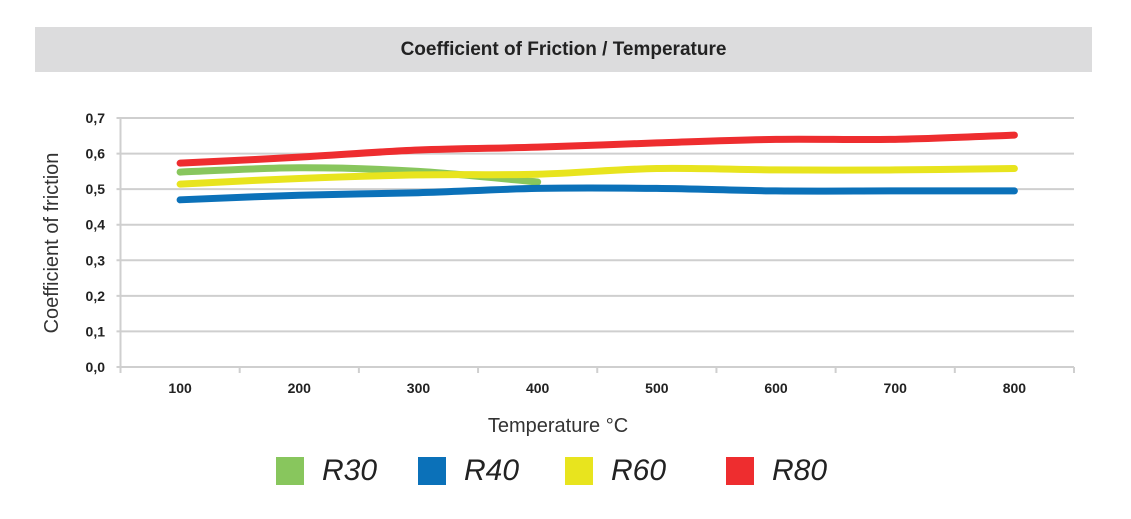 The height and width of the screenshot is (519, 1131). I want to click on y-tick-label: 0,2, so click(96, 296).